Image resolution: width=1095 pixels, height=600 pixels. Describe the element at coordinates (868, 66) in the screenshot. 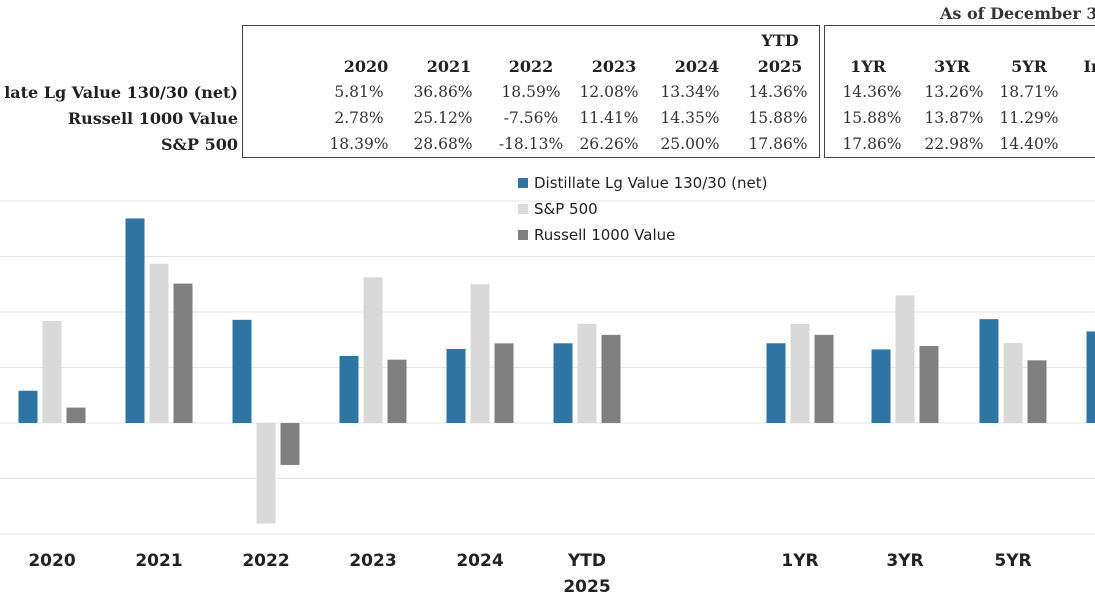

I see `table-column-header: 1YR` at that location.